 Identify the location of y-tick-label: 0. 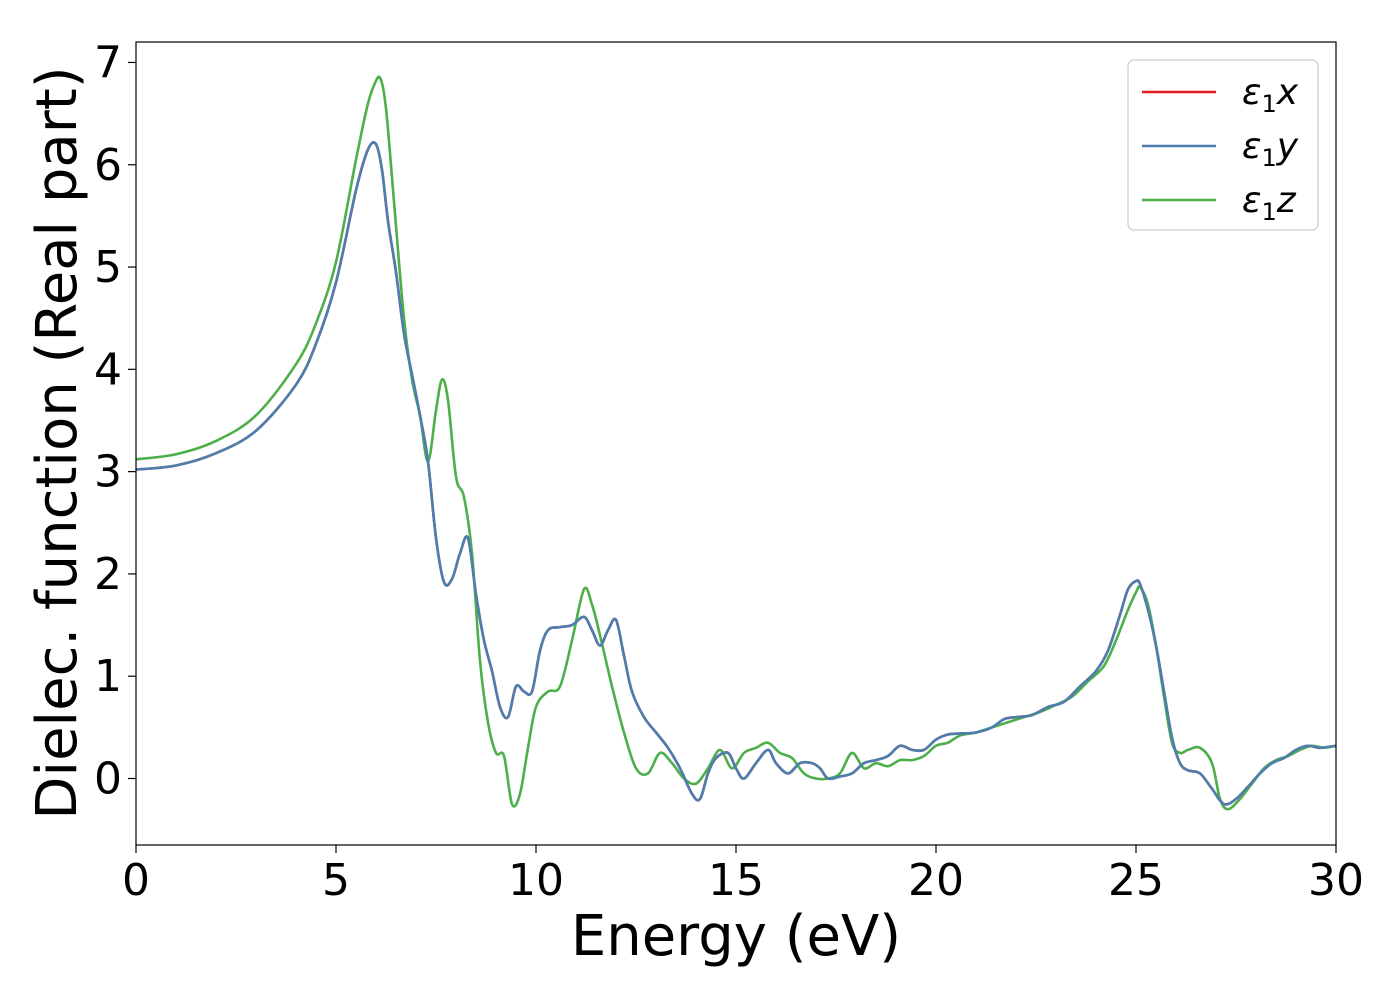
(108, 779).